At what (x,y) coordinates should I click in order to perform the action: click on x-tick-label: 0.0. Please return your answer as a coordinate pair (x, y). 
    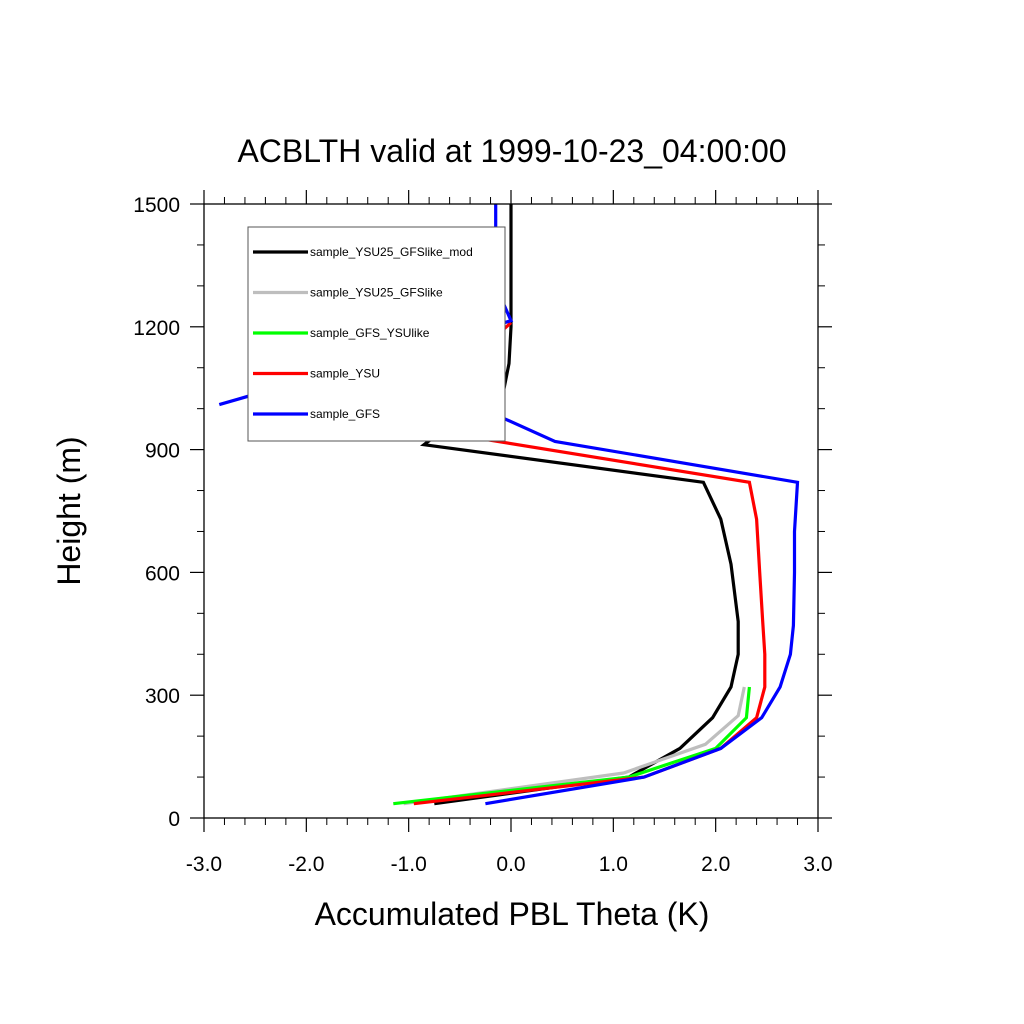
    Looking at the image, I should click on (510, 864).